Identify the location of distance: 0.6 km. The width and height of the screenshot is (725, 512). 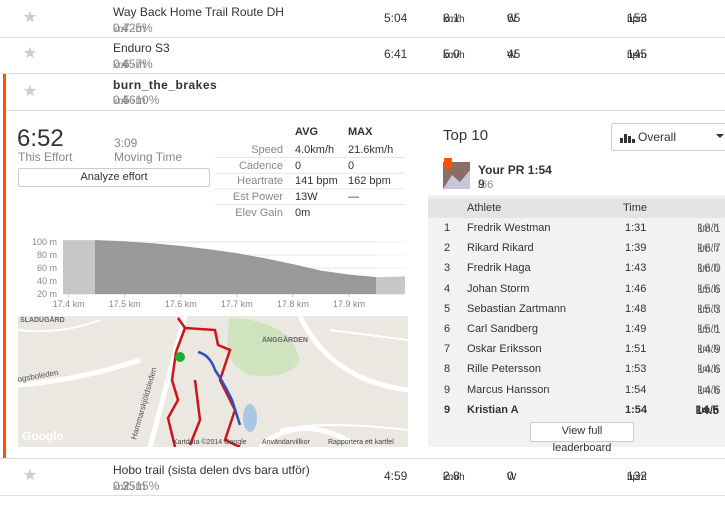
(121, 65).